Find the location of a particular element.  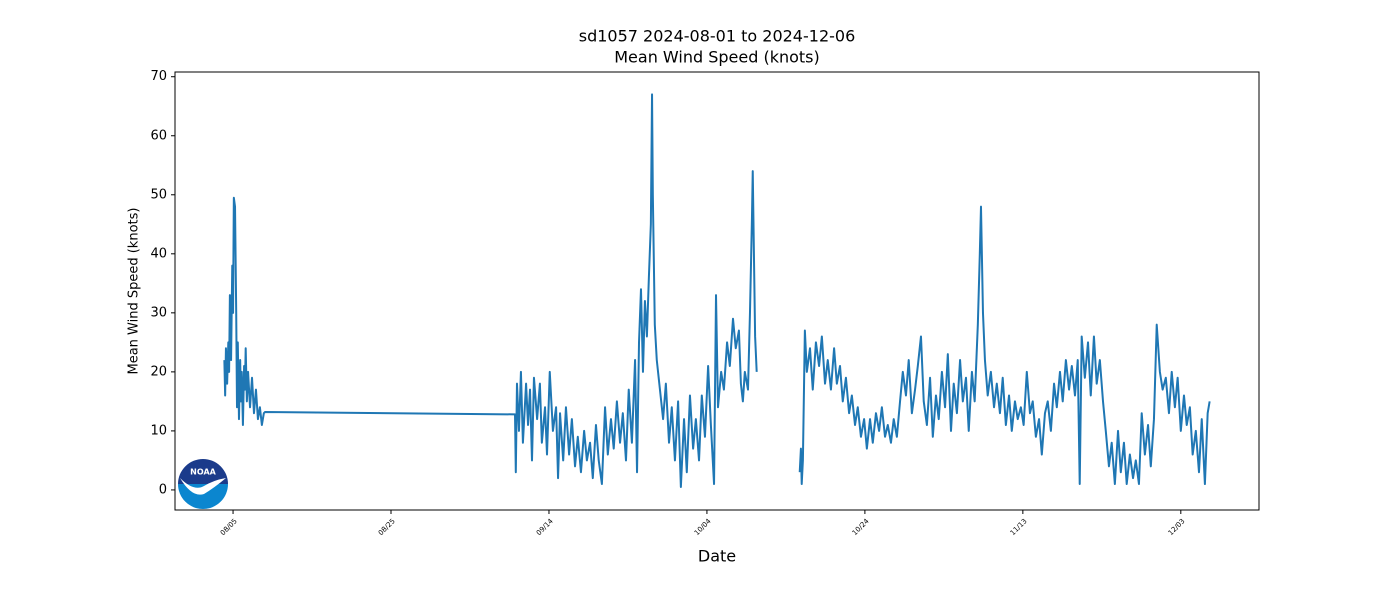

noaa-logo: NOAA is located at coordinates (203, 484).